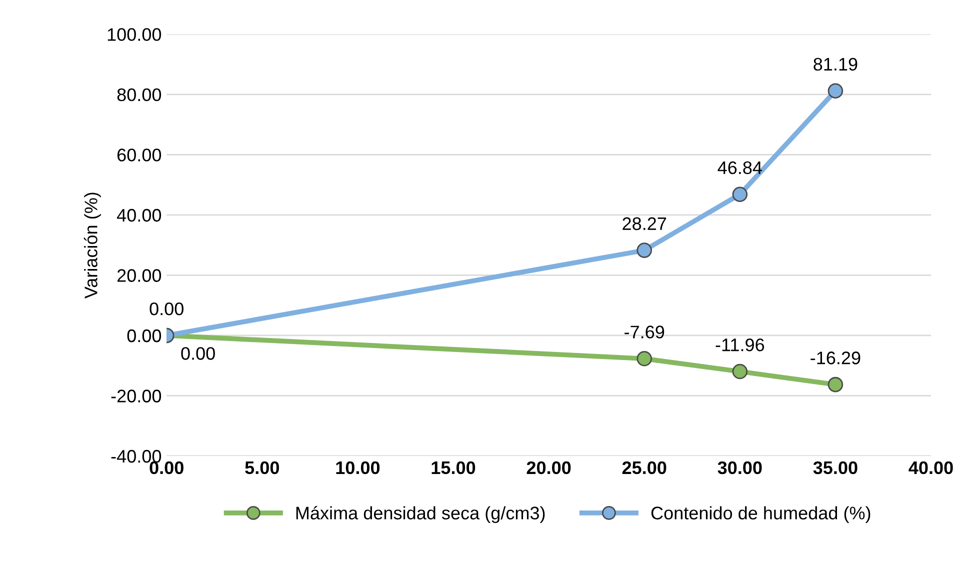 The image size is (980, 570). Describe the element at coordinates (760, 515) in the screenshot. I see `legend-label: Contenido de humedad (%)` at that location.